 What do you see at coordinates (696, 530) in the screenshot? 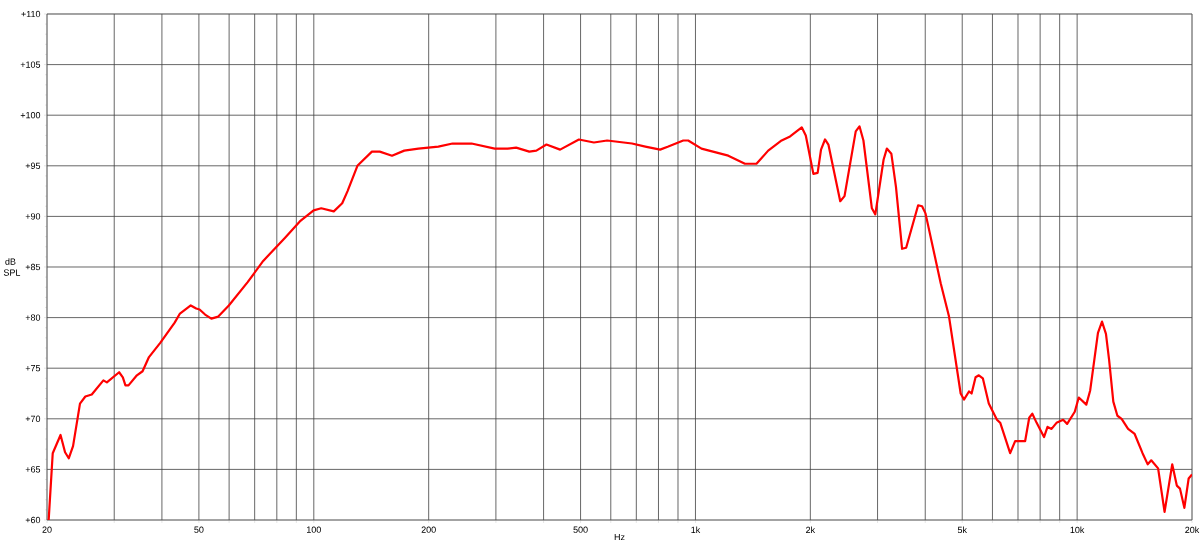
I see `x-tick-label: 1k` at bounding box center [696, 530].